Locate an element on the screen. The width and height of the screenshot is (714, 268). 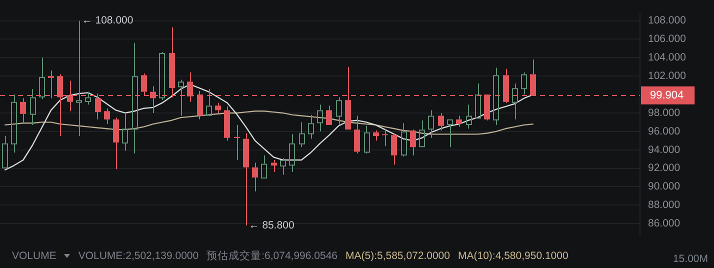
y-tick-label: 94.000 is located at coordinates (664, 150).